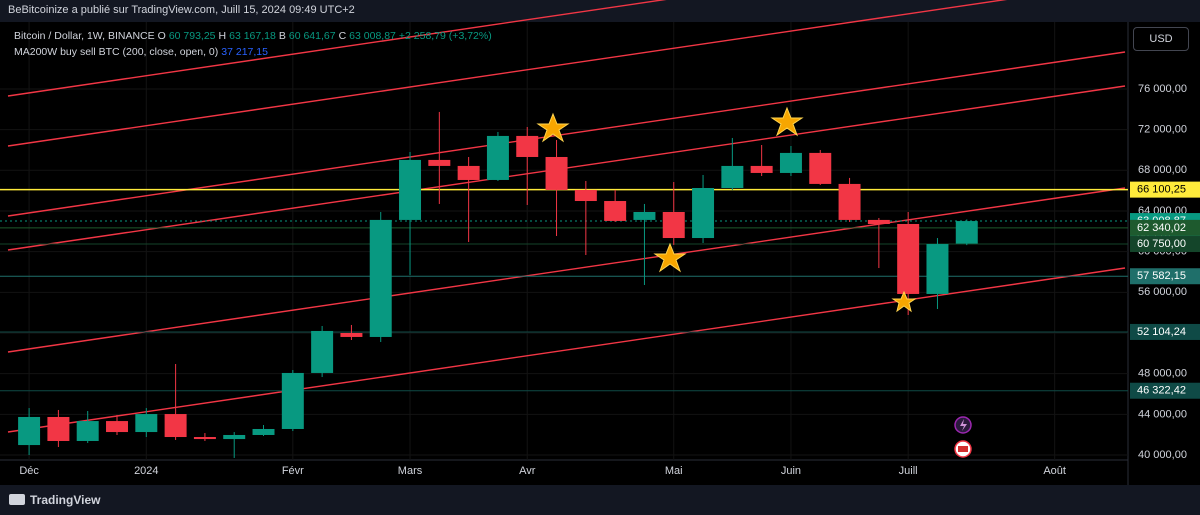 The height and width of the screenshot is (515, 1200). I want to click on currency-button: USD, so click(1161, 39).